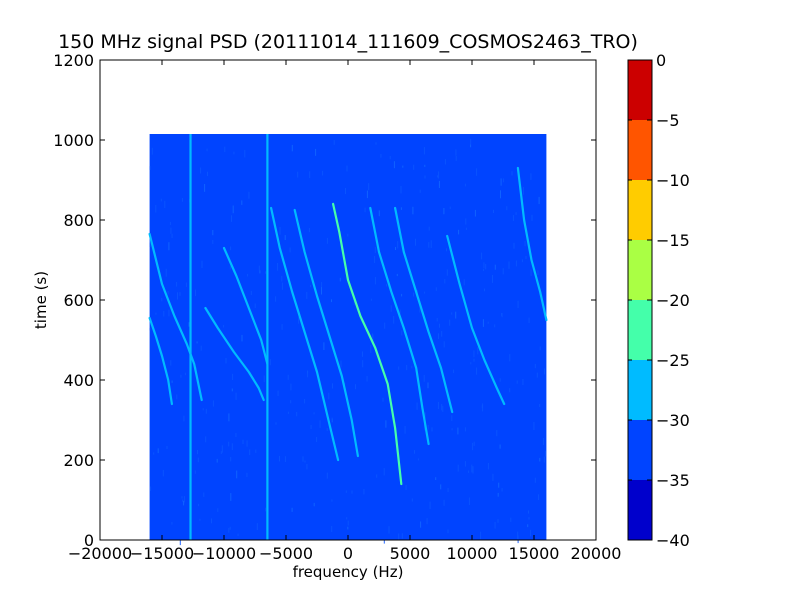 The width and height of the screenshot is (800, 600). Describe the element at coordinates (673, 300) in the screenshot. I see `colorbar-tick-label: −20` at that location.